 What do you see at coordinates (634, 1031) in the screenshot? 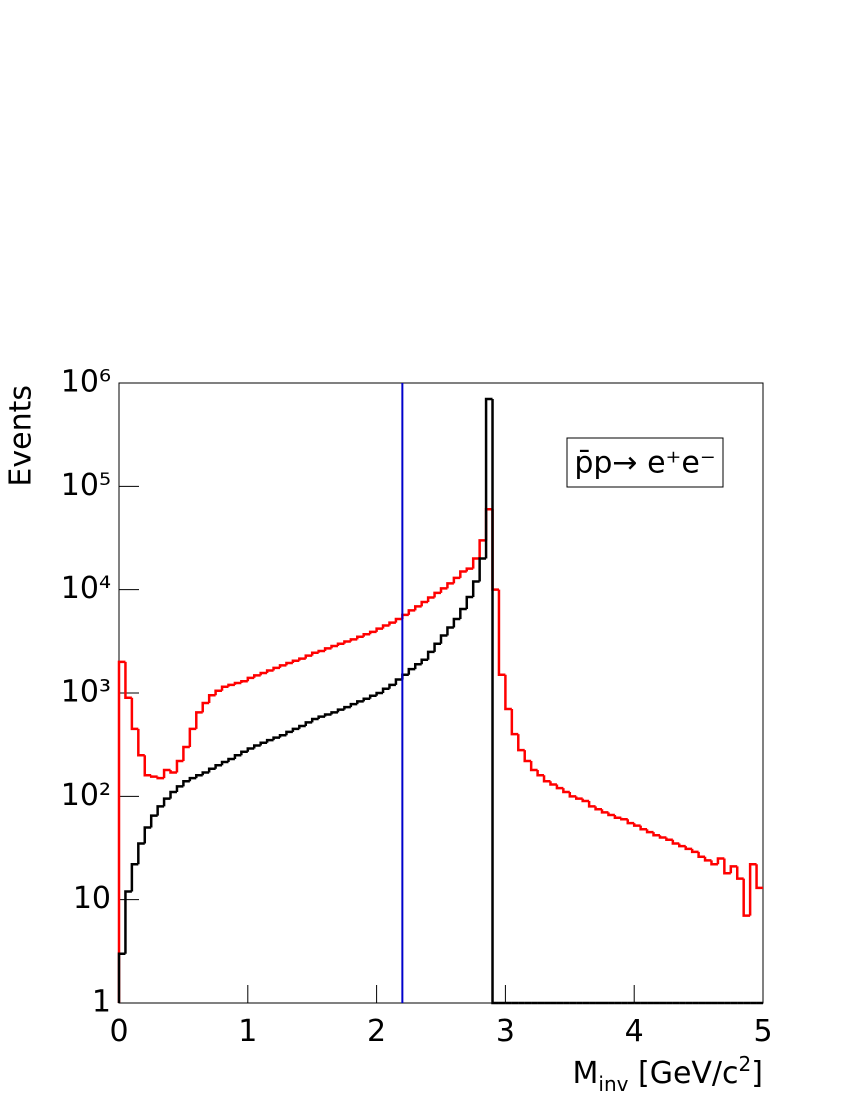
I see `x-tick-label: 4` at bounding box center [634, 1031].